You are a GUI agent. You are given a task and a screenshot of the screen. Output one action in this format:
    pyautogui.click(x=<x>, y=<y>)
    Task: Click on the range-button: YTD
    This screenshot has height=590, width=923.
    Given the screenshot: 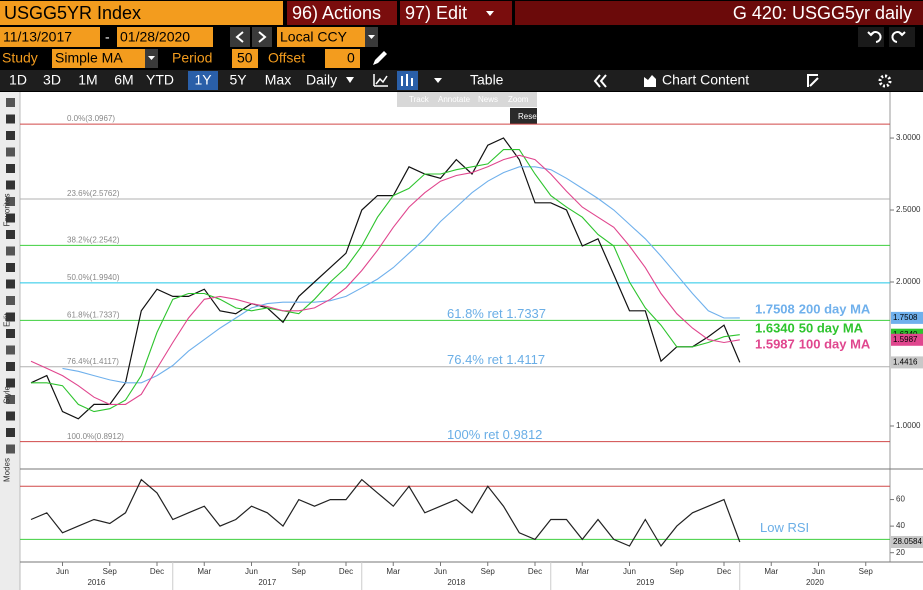 What is the action you would take?
    pyautogui.click(x=160, y=80)
    